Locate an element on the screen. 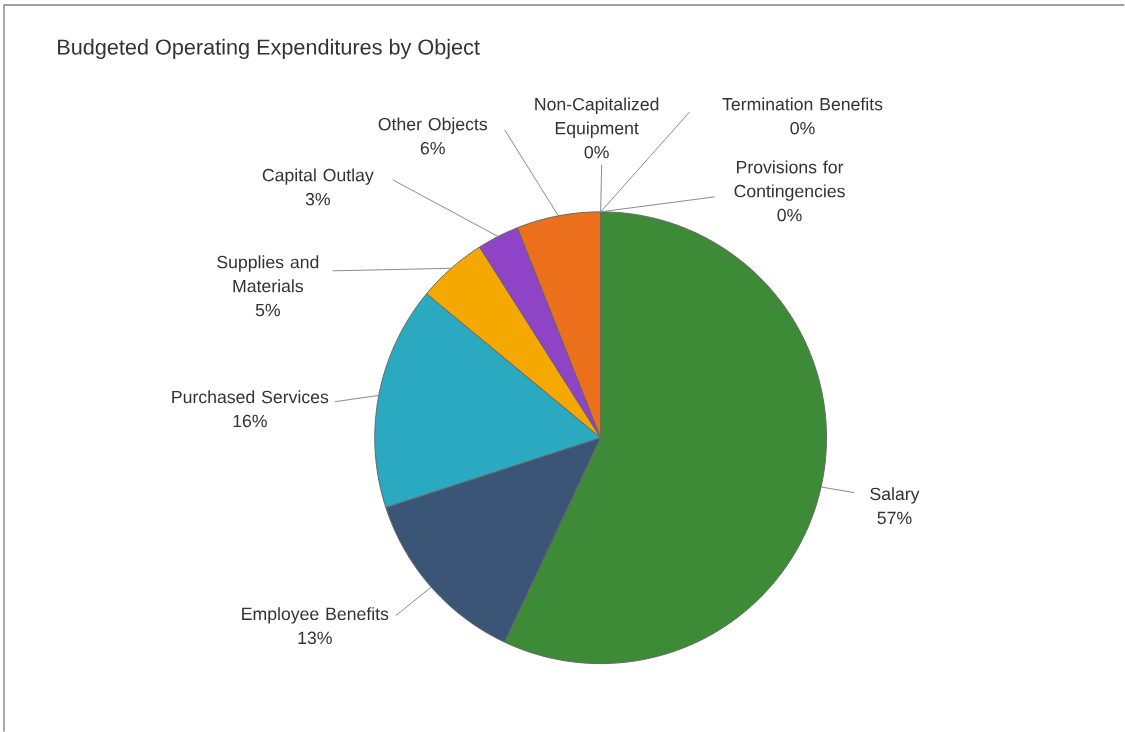 This screenshot has height=732, width=1125. slice-label: Purchased Services is located at coordinates (250, 397).